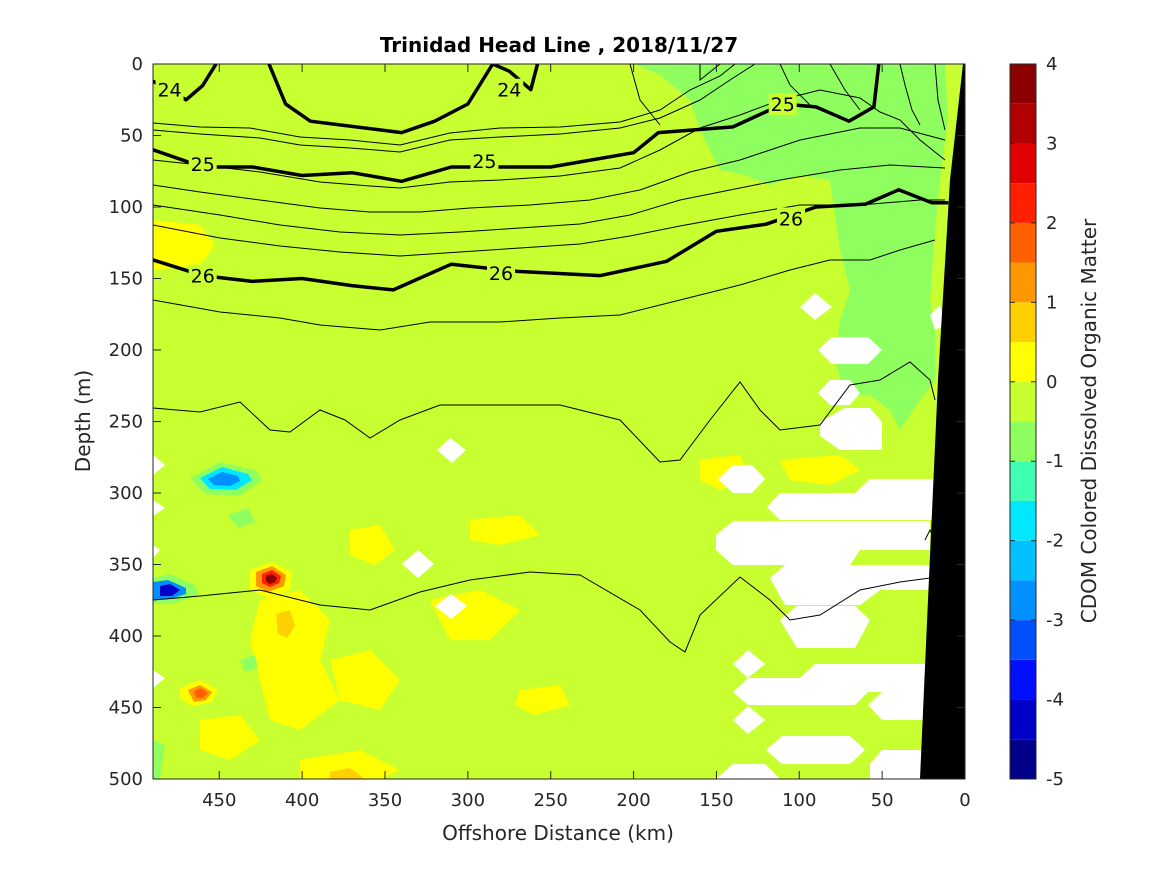  Describe the element at coordinates (126, 279) in the screenshot. I see `y-tick-label: 150` at that location.